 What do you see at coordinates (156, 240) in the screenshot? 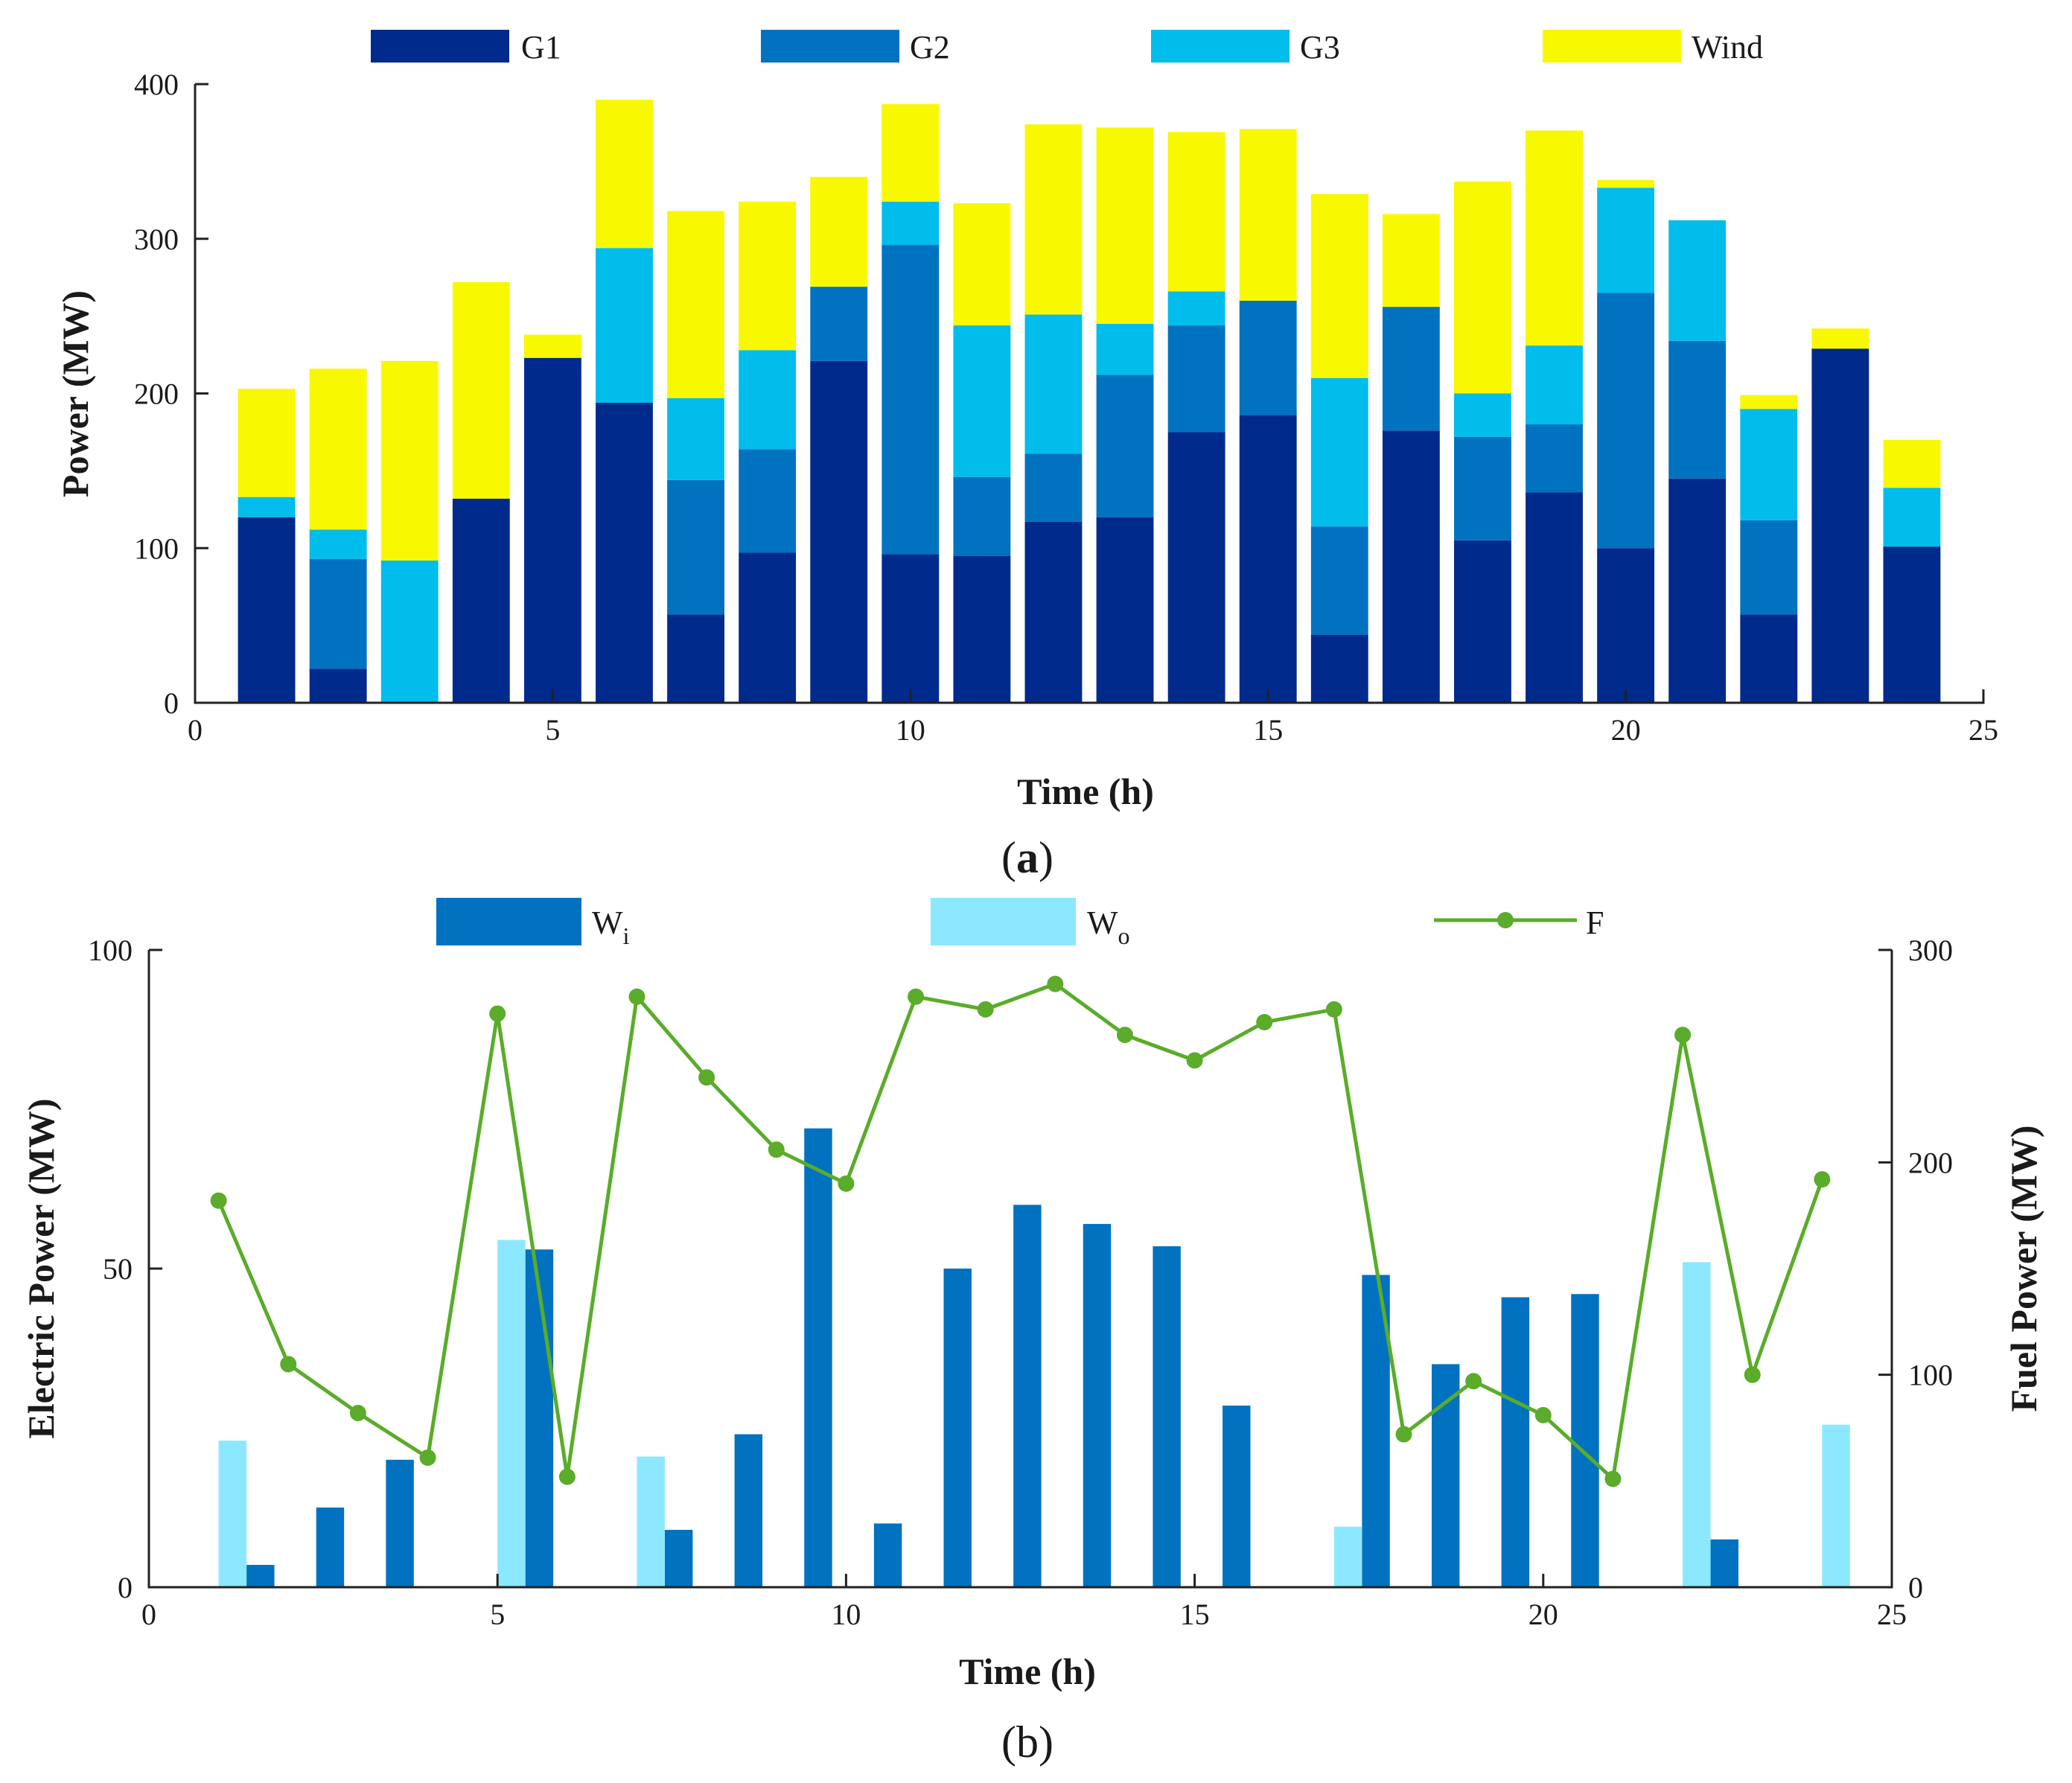
I see `y-tick-label-a: 300` at bounding box center [156, 240].